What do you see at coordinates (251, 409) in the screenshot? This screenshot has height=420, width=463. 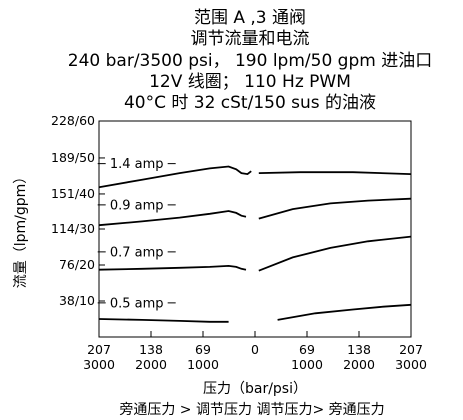 I see `x-axis-sublabel: 旁通压力 > 调节压力 调节压力> 旁通压力` at bounding box center [251, 409].